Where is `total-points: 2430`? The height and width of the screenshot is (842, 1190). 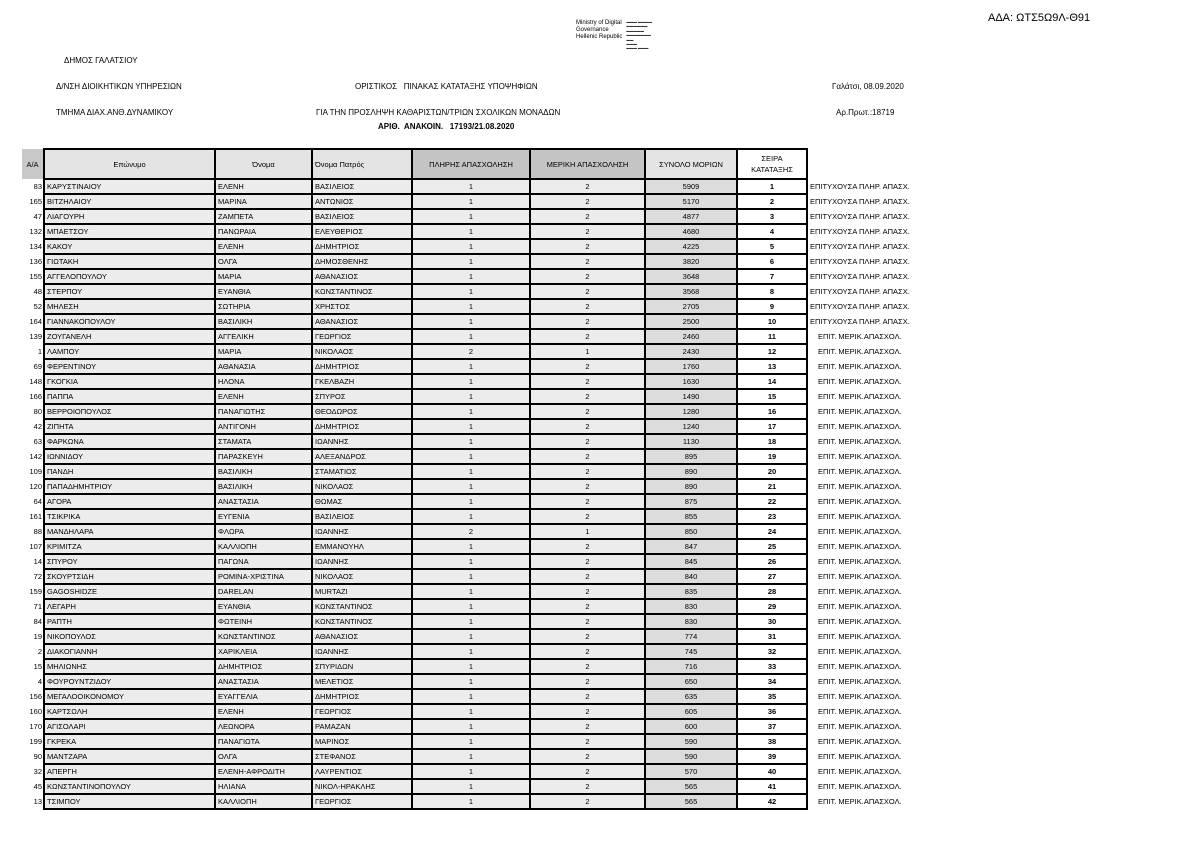
total-points: 2430 is located at coordinates (691, 351).